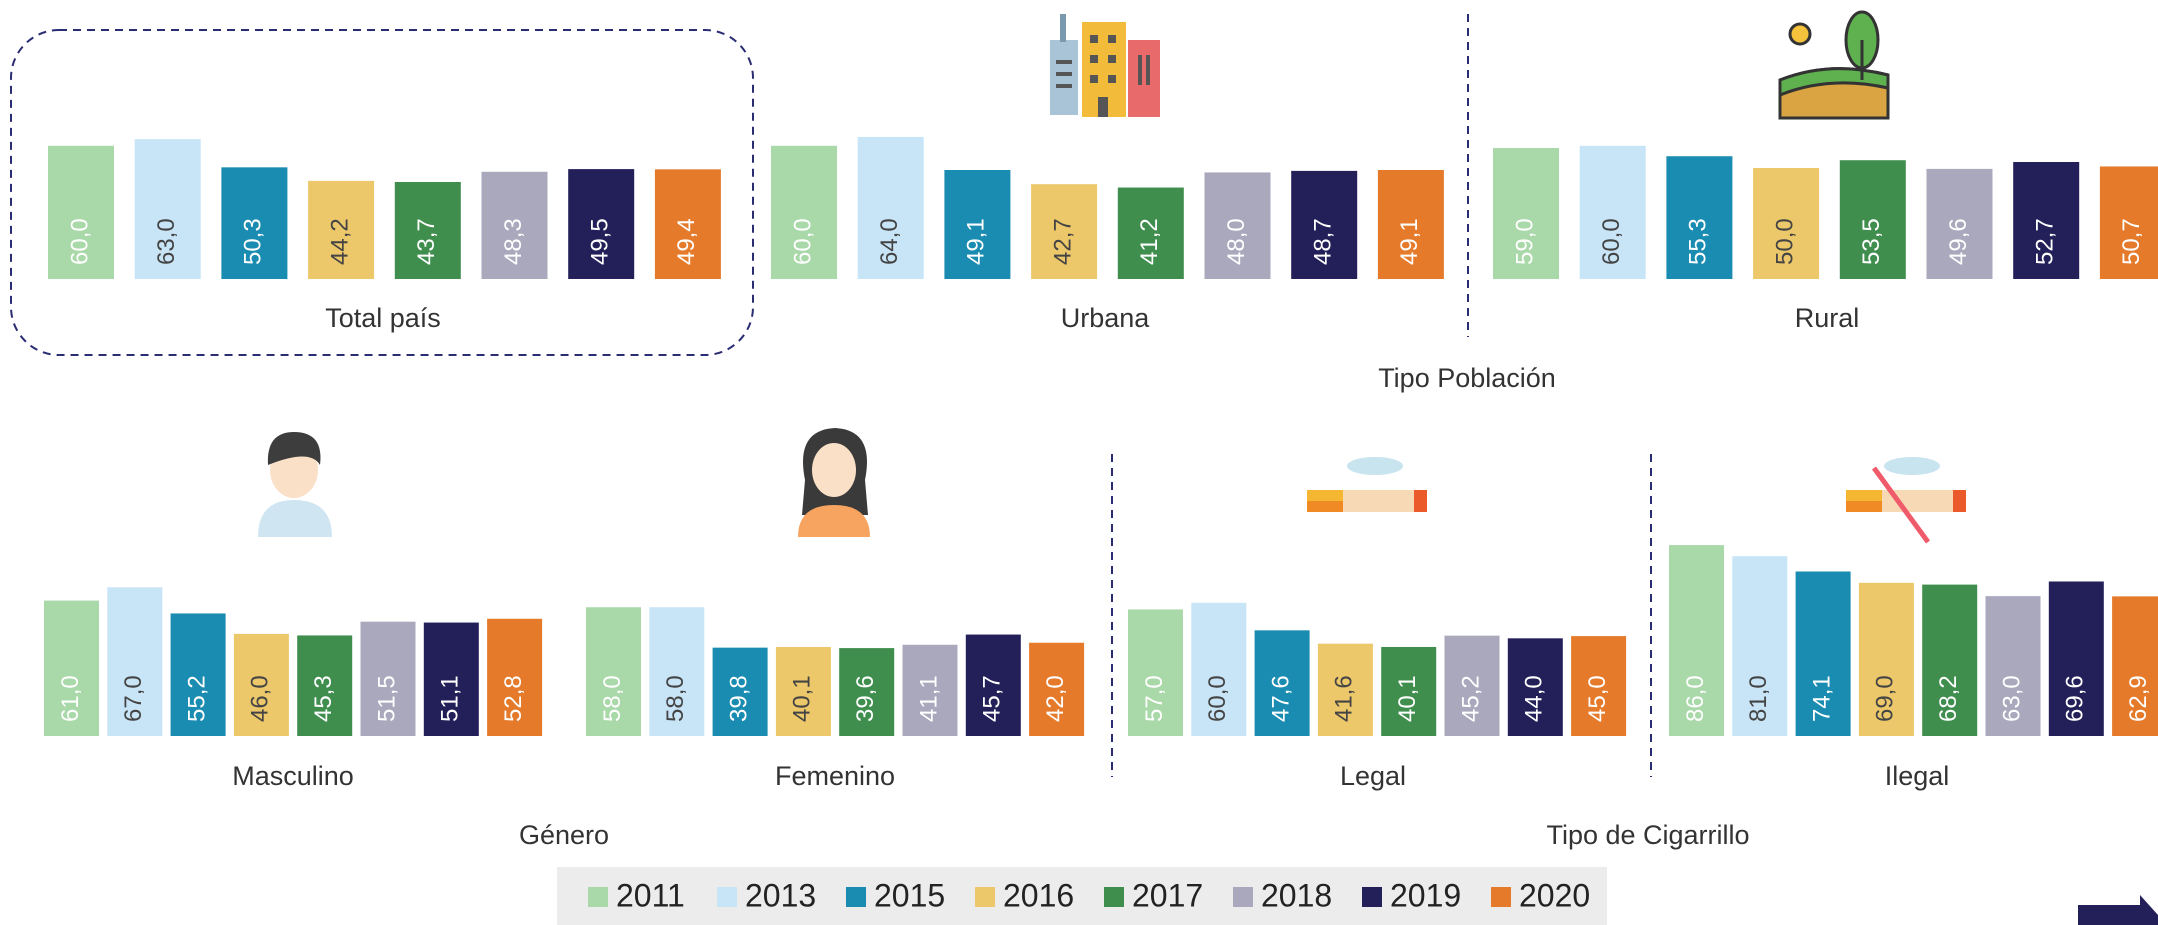 The height and width of the screenshot is (925, 2158). I want to click on value-label: 69,0, so click(1885, 698).